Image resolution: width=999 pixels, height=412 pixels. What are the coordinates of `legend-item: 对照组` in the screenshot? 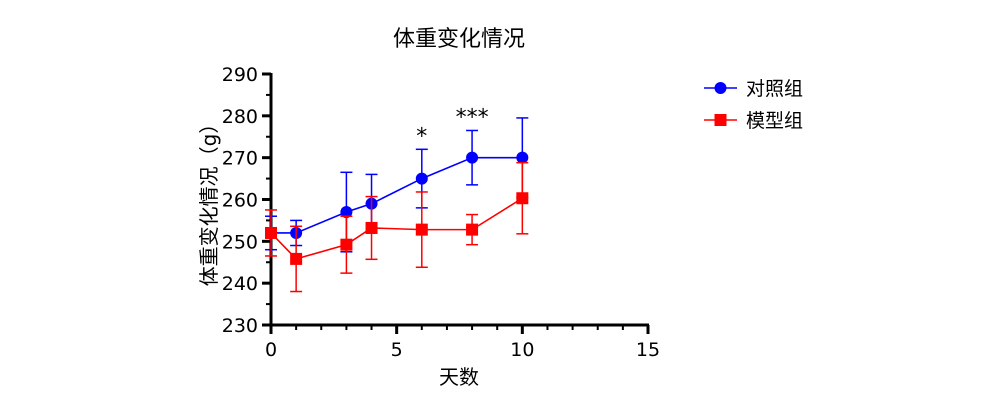 It's located at (753, 89).